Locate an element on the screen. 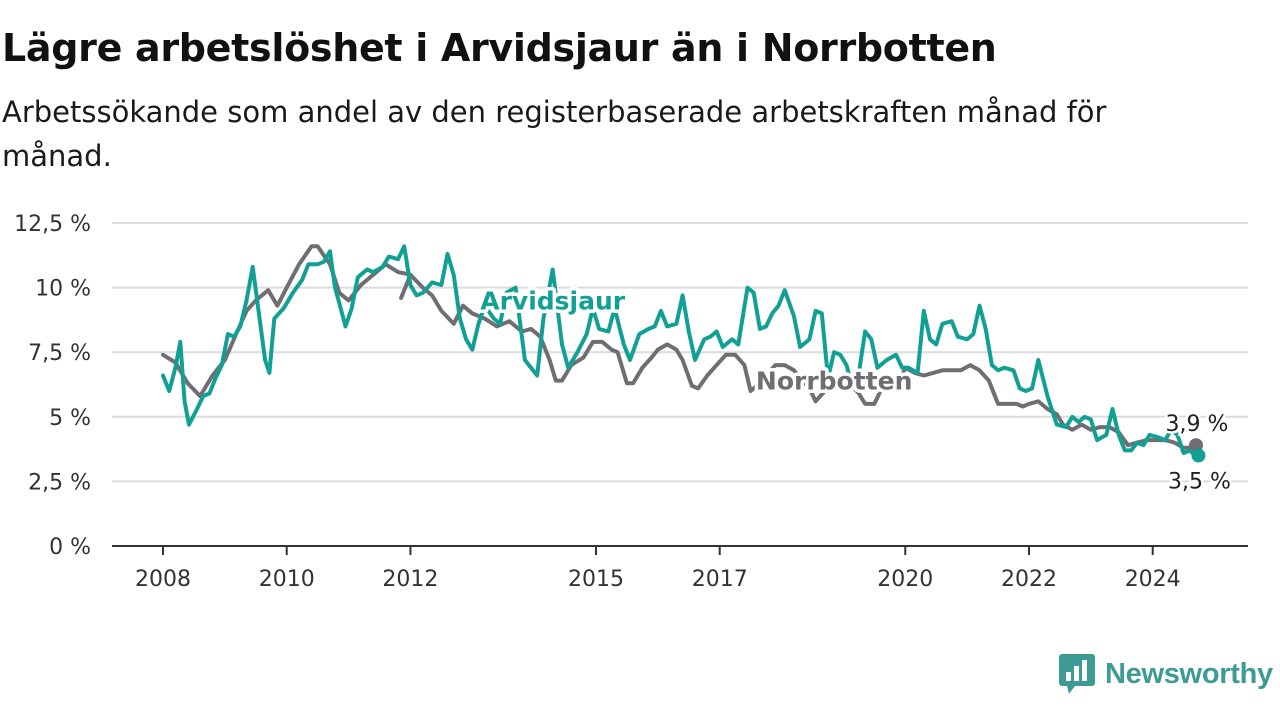 The image size is (1280, 720). y-tick-label: 5 % is located at coordinates (70, 418).